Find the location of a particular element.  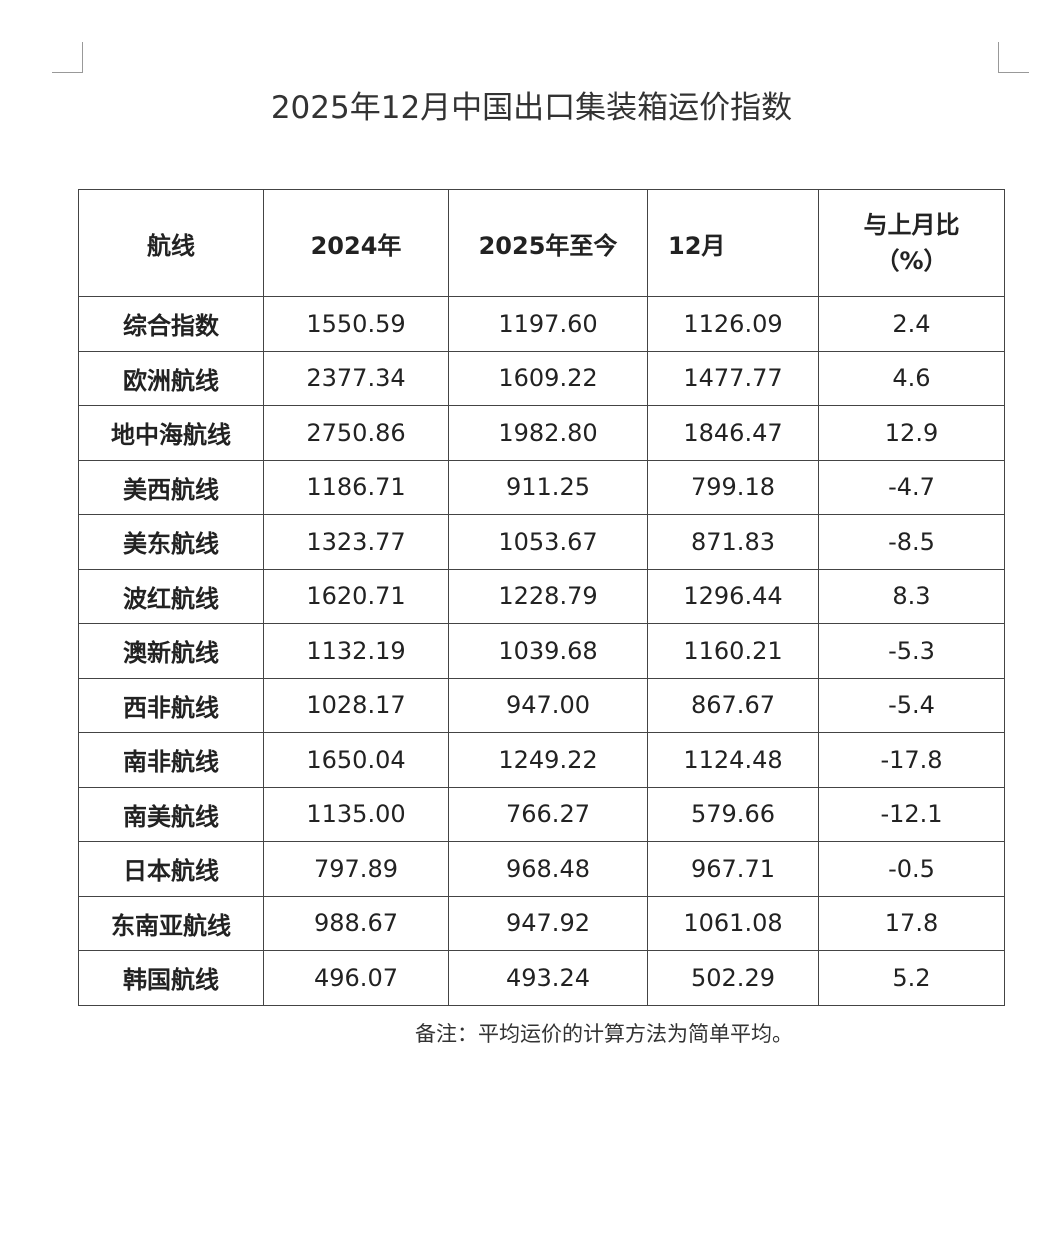

header-cell: 2025年至今 is located at coordinates (548, 243).